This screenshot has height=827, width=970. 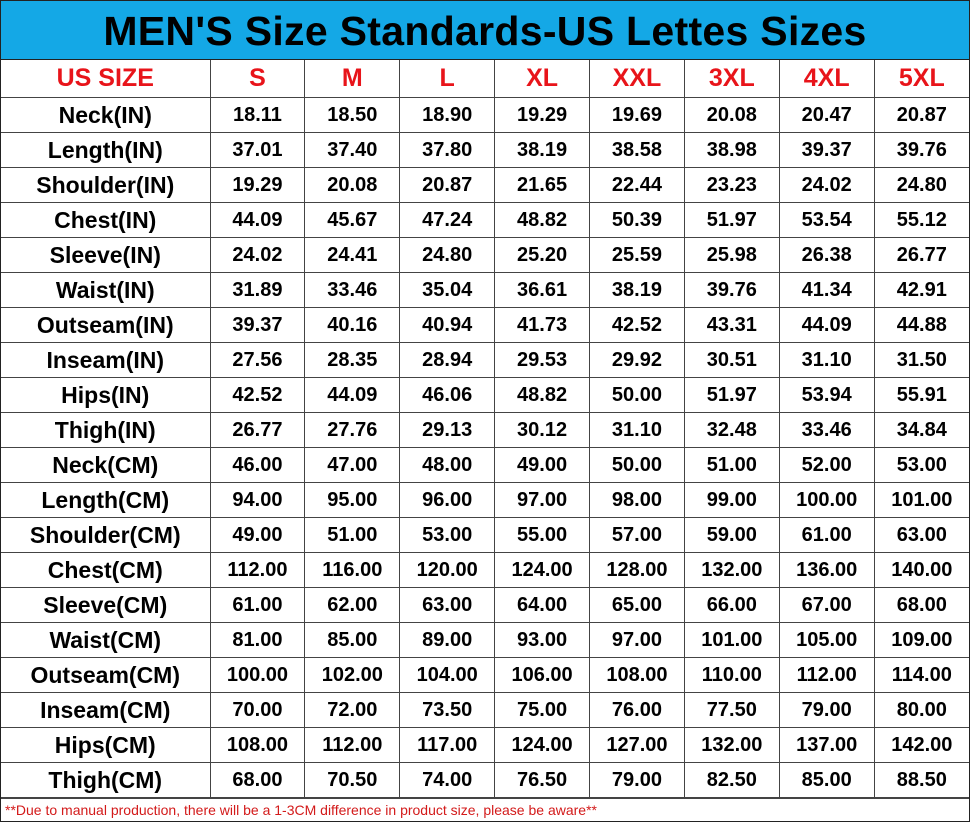 I want to click on table-cell: 88.50, so click(x=921, y=780).